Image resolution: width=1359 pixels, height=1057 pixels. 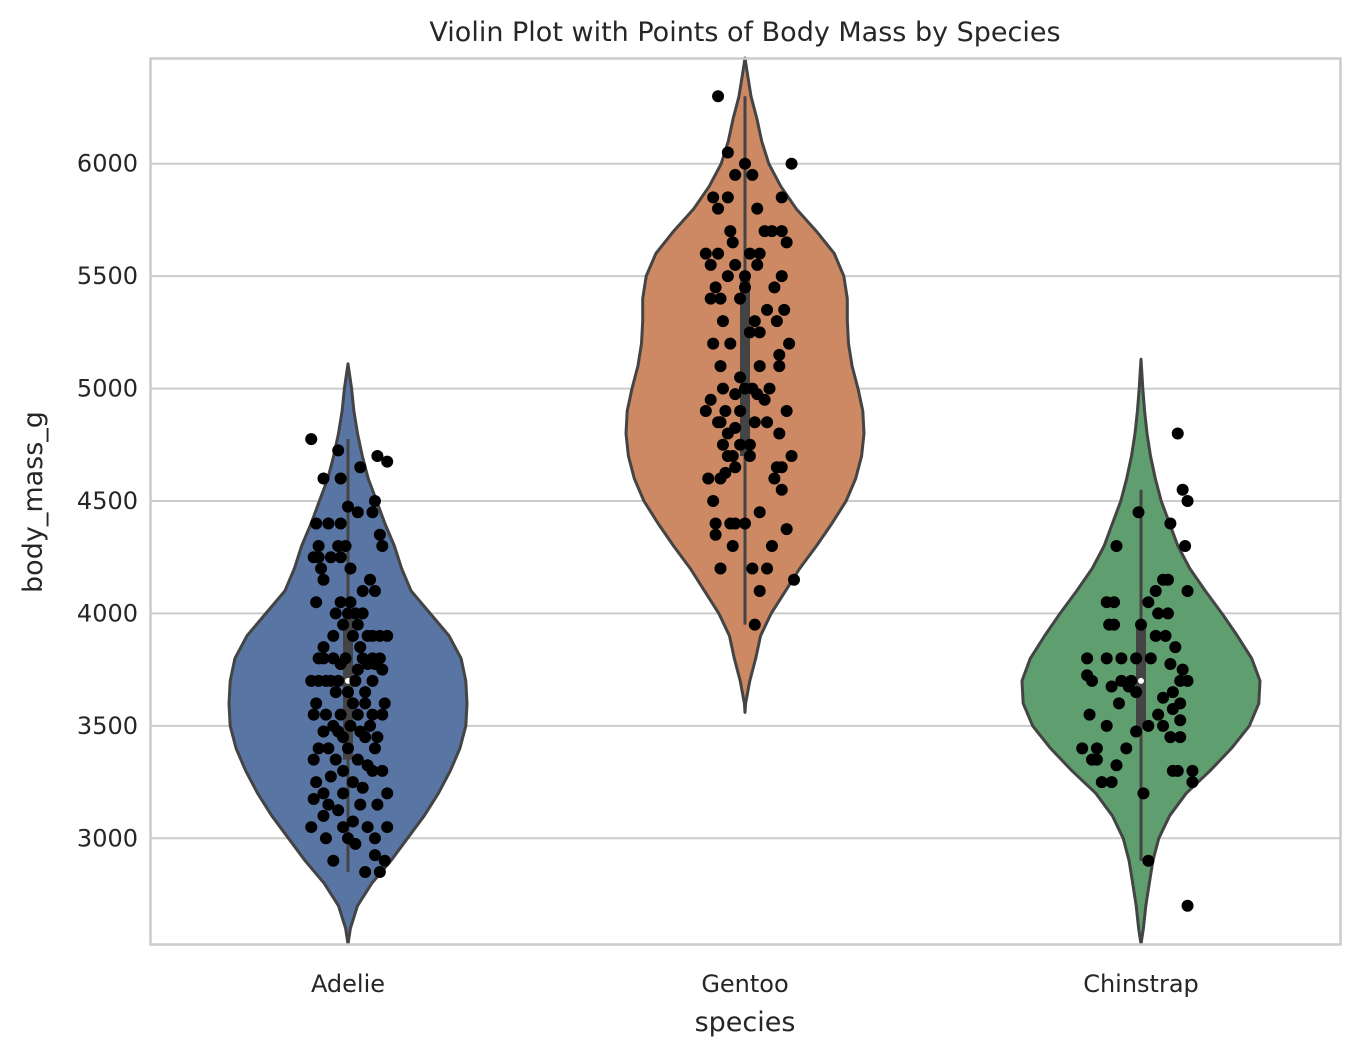 I want to click on median-point, so click(x=348, y=680).